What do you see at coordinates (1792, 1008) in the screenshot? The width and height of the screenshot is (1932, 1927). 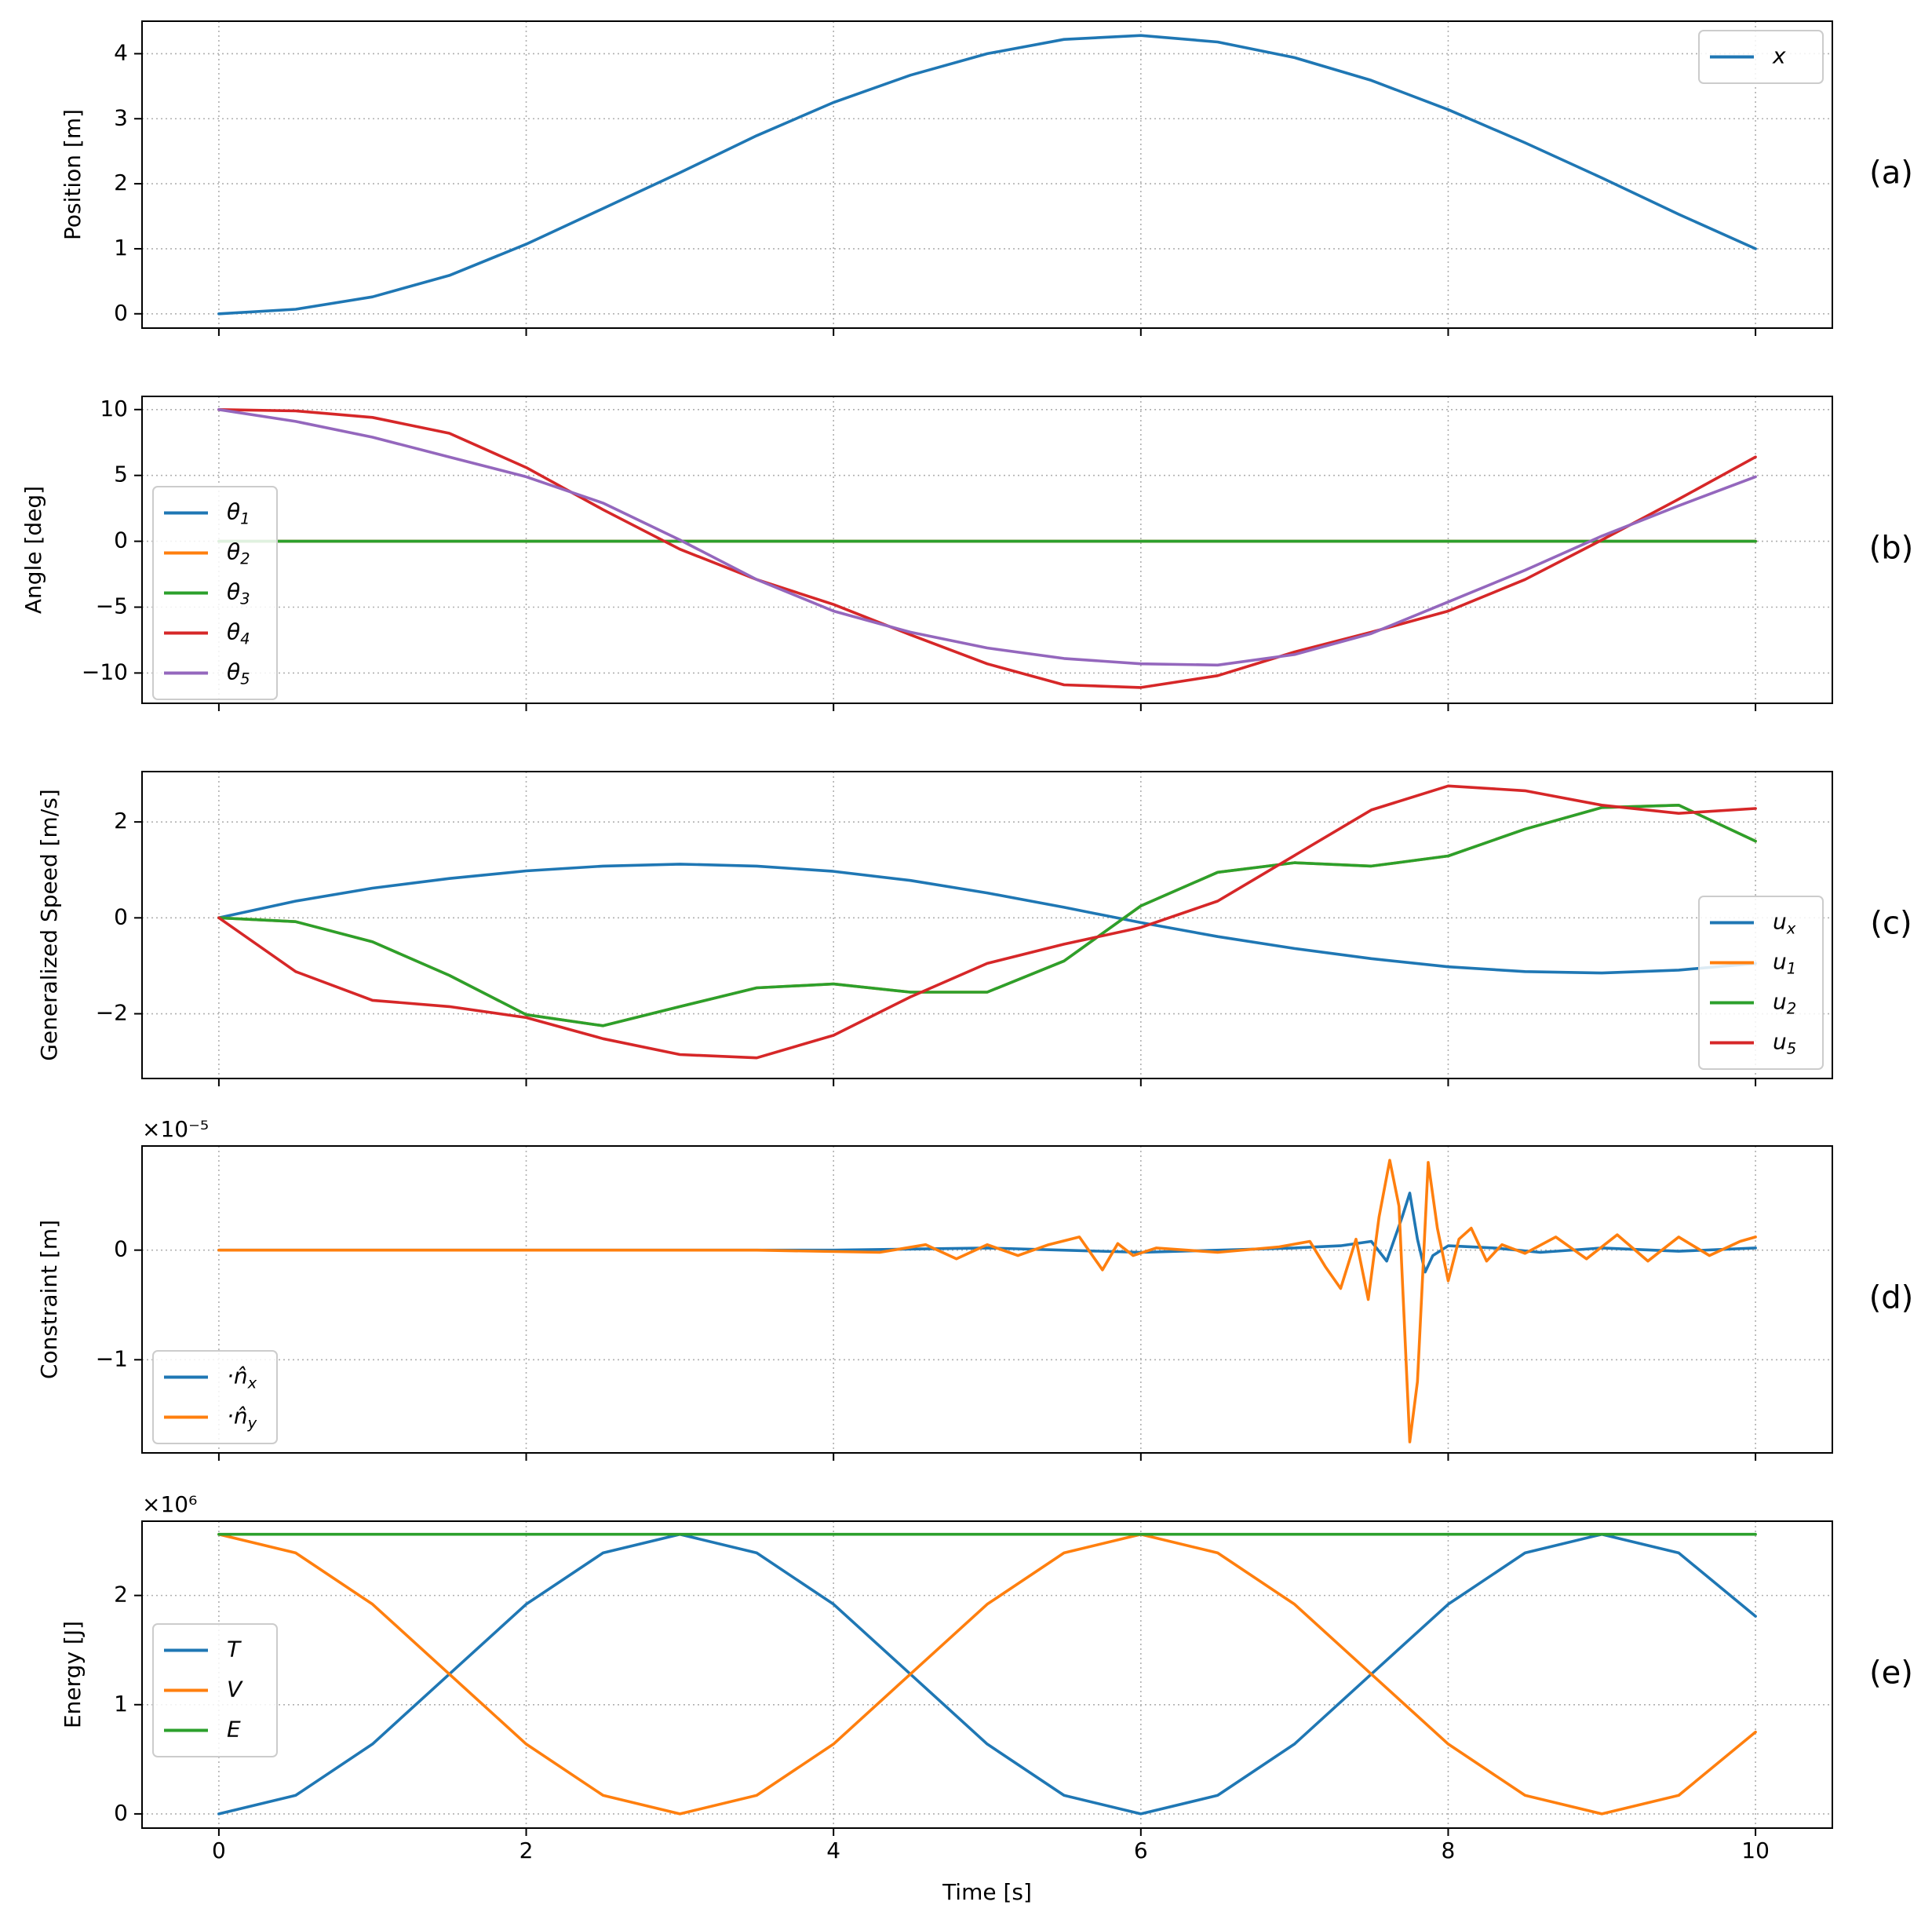 I see `legend-label-subscript: 2` at bounding box center [1792, 1008].